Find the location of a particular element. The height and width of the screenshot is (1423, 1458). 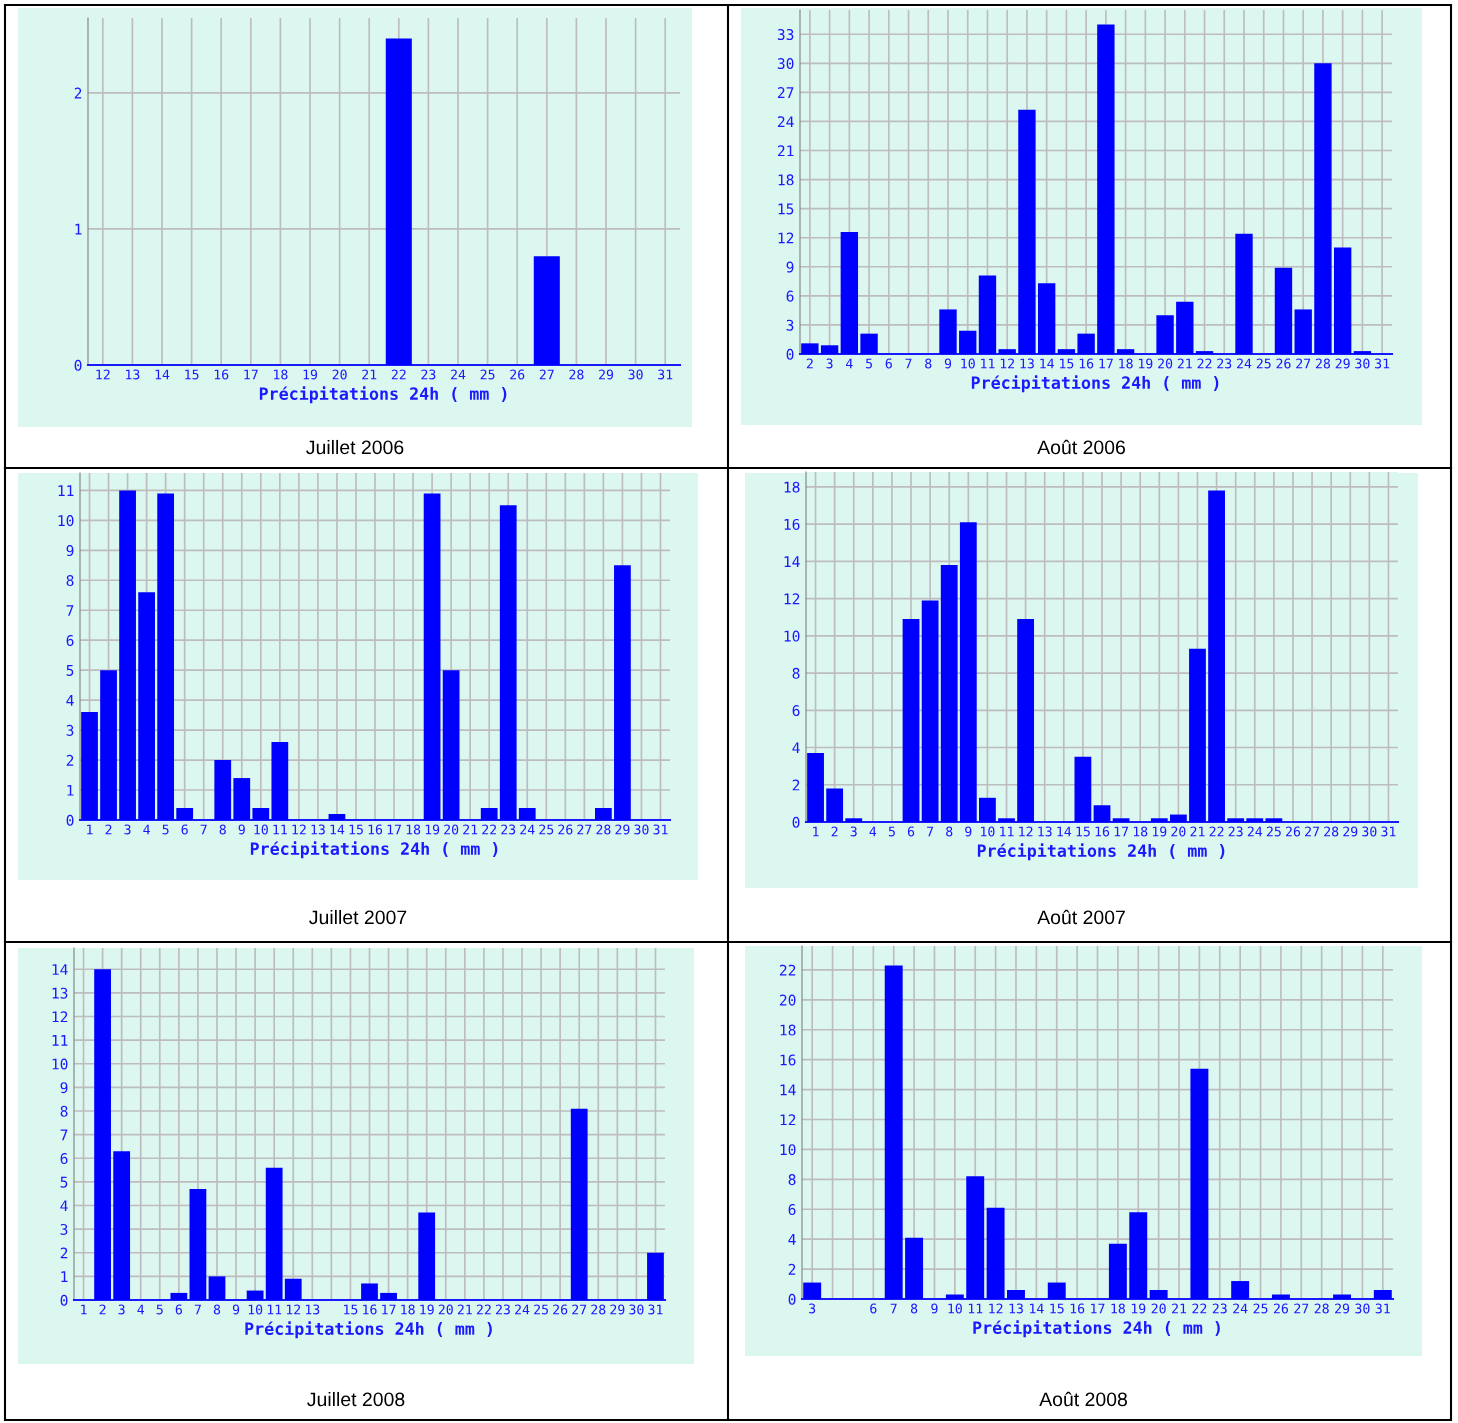

y-tick-label: 15 is located at coordinates (786, 209).